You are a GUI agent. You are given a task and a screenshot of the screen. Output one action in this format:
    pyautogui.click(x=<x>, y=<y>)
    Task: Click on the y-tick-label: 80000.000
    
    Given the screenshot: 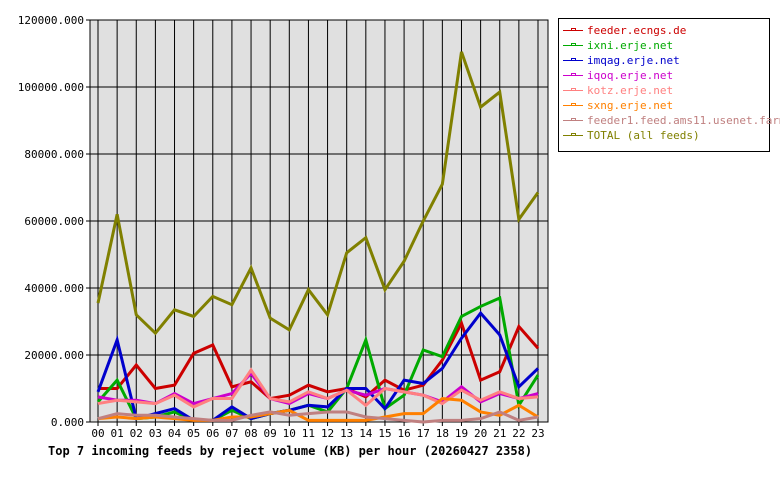 What is the action you would take?
    pyautogui.click(x=54, y=154)
    